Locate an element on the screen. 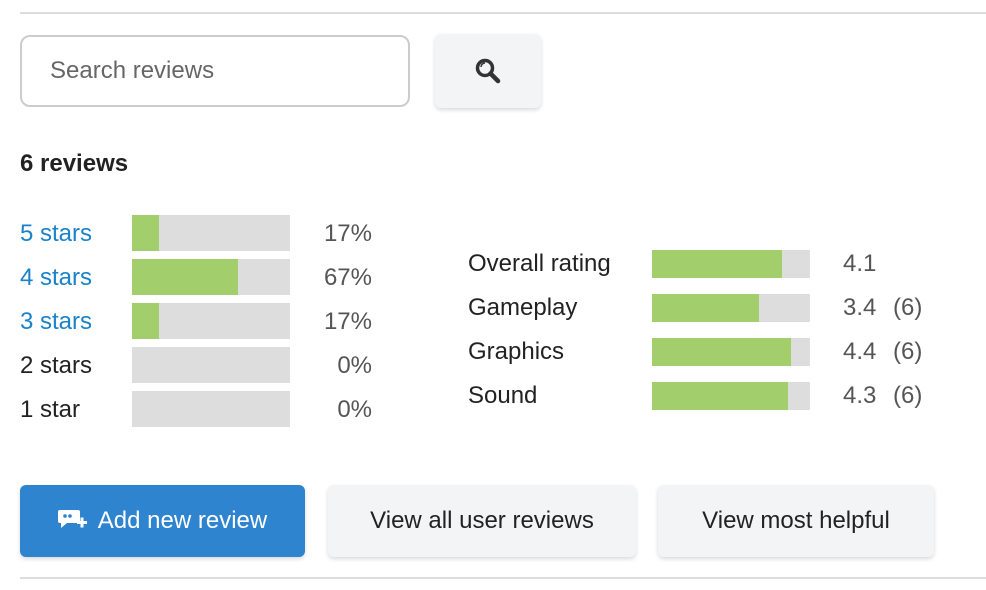  rating-row: Graphics 4.4 (6) is located at coordinates (708, 352).